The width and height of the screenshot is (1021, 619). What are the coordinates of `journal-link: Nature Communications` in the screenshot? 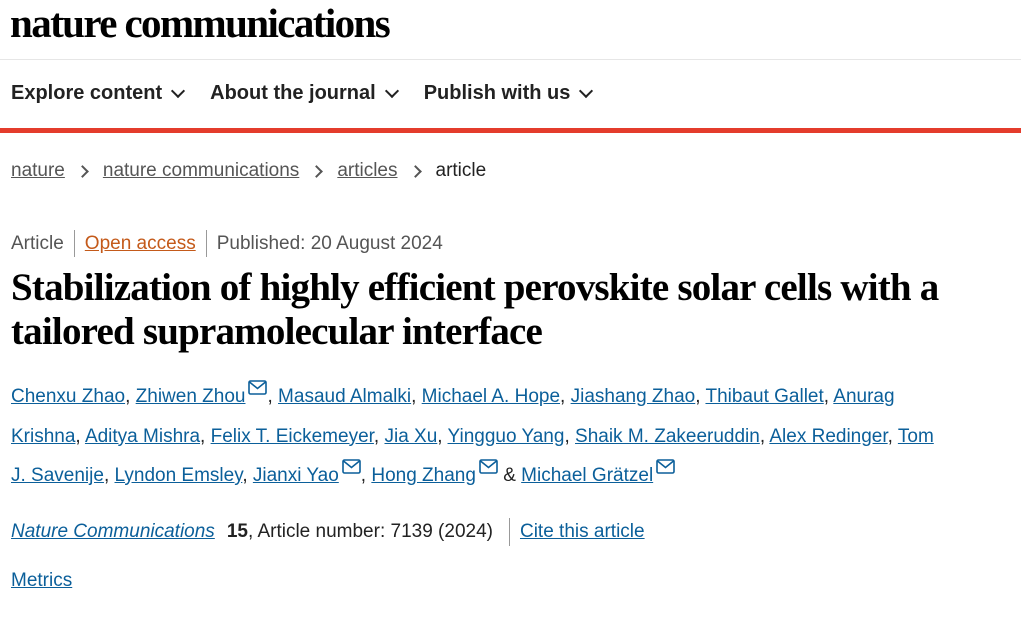 It's located at (113, 531).